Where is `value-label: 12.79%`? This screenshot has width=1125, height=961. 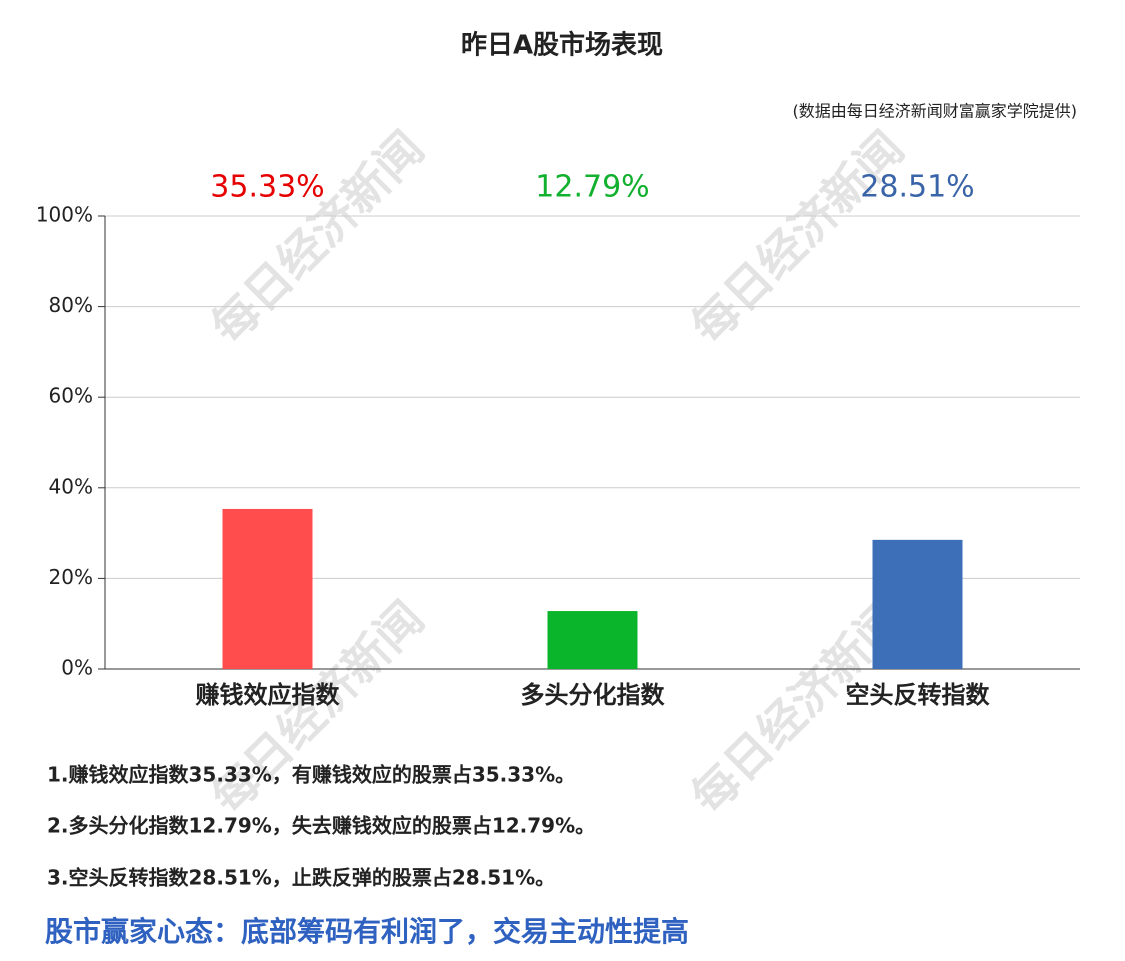
value-label: 12.79% is located at coordinates (592, 187).